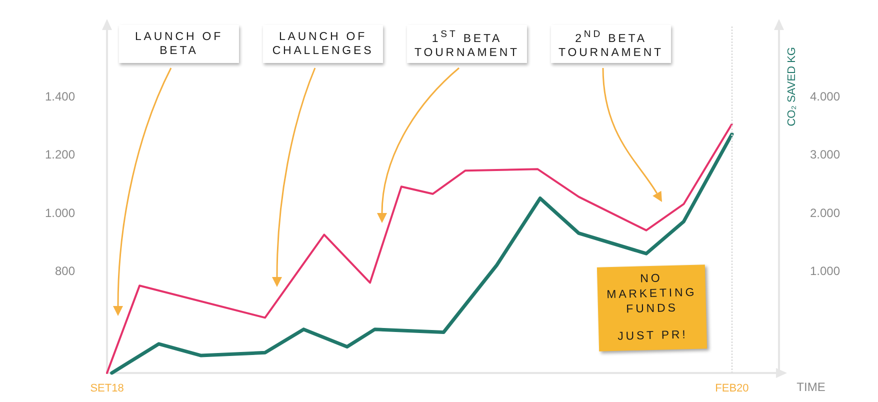 This screenshot has width=878, height=402. I want to click on y-tick-label: 1.200, so click(60, 155).